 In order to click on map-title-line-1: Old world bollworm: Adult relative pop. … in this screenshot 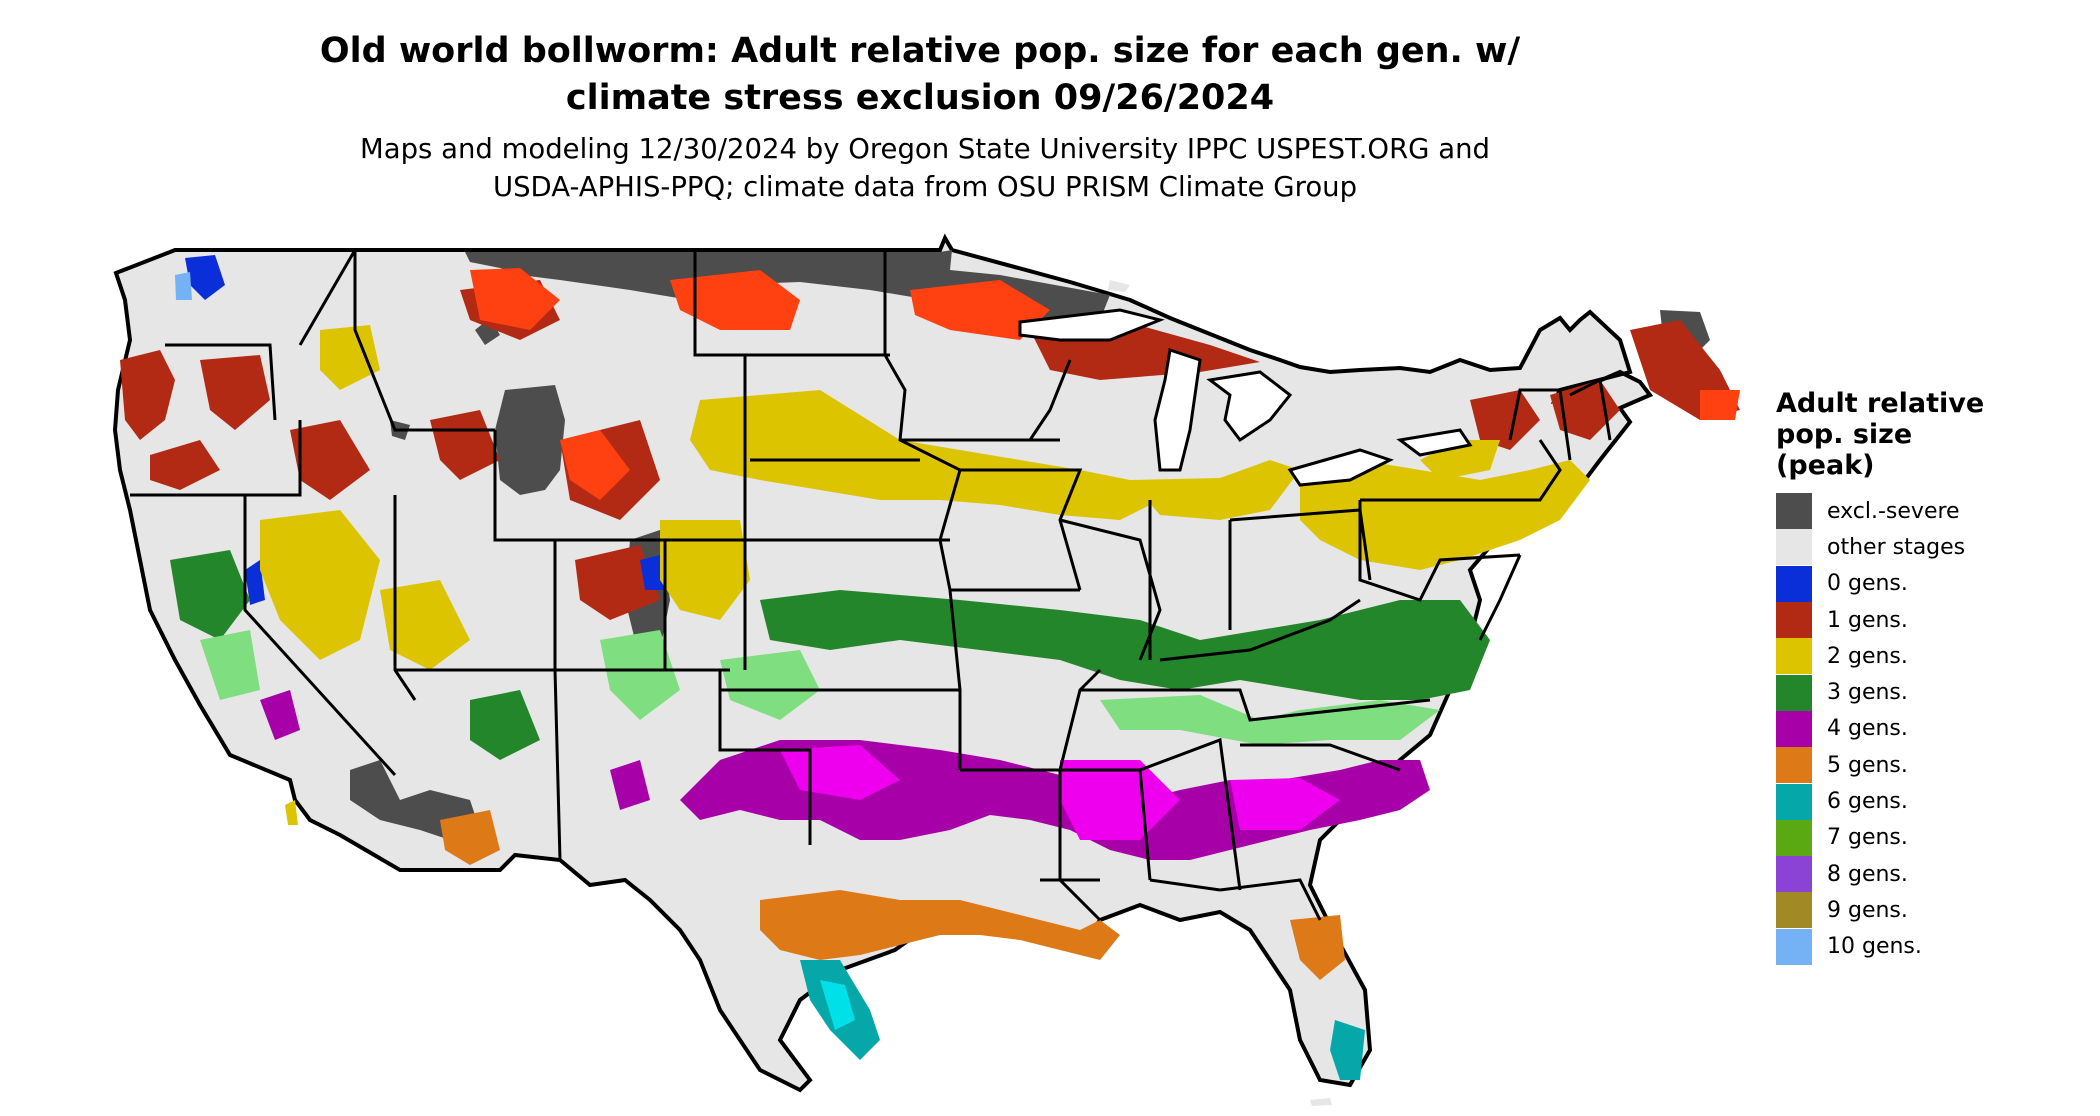, I will do `click(920, 51)`.